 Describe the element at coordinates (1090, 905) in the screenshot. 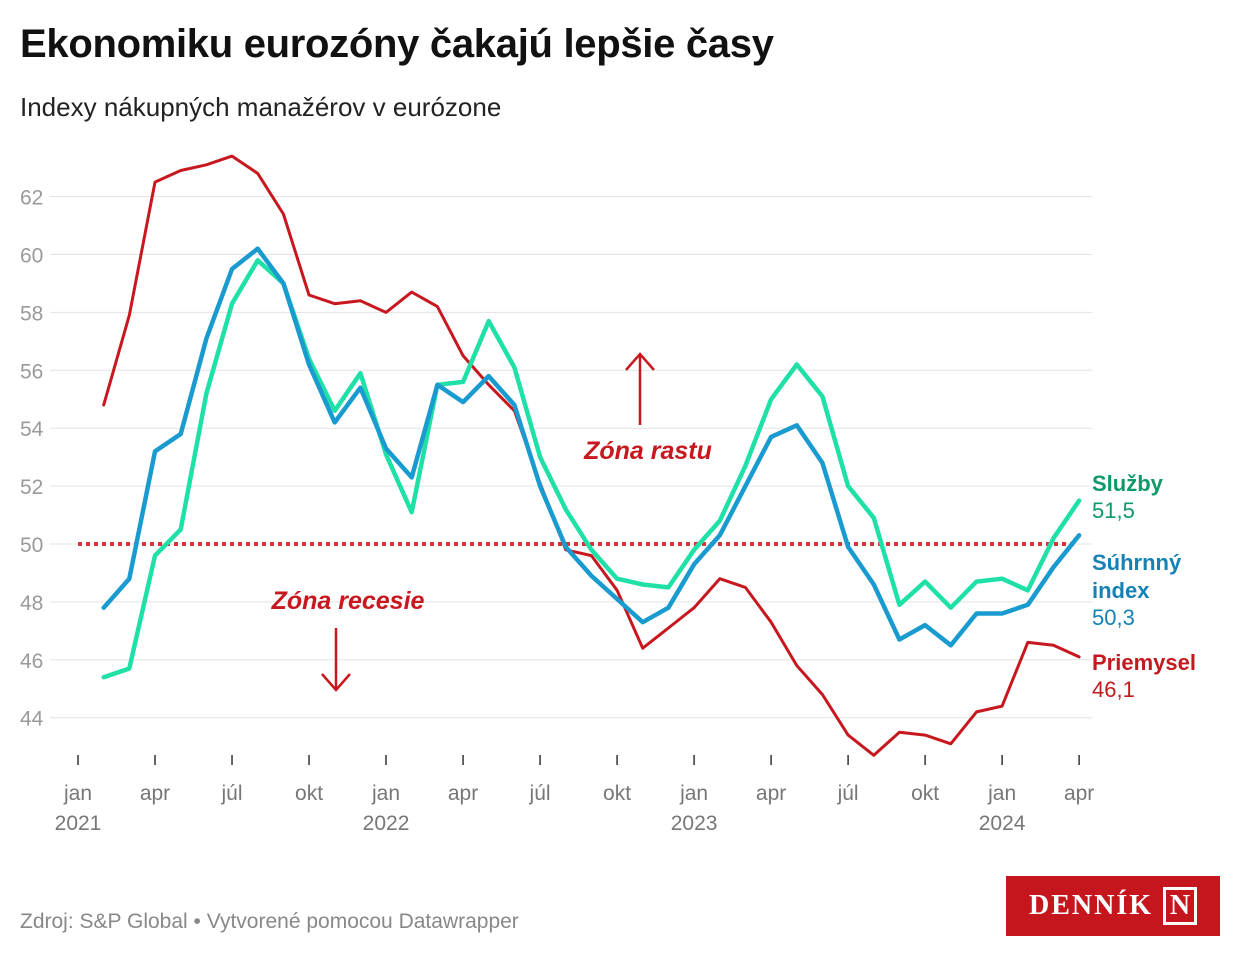

I see `logo-text: DENNÍK` at that location.